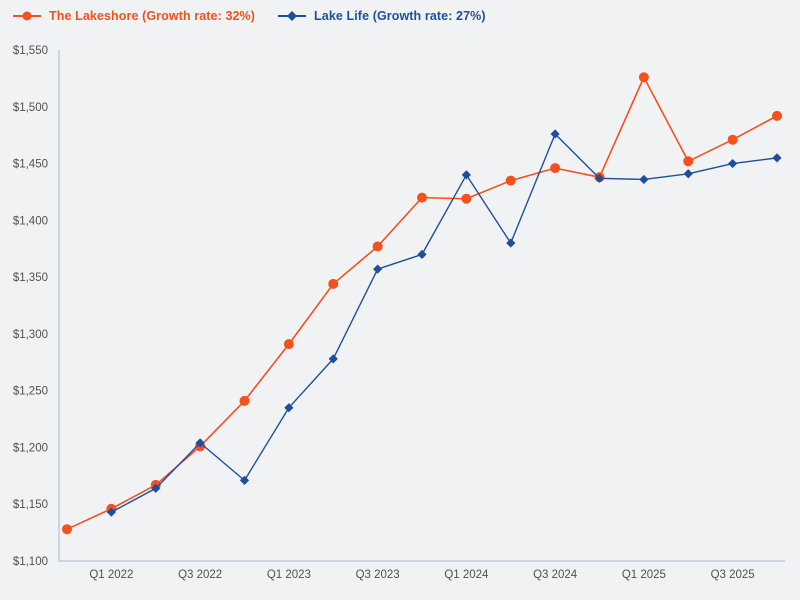  Describe the element at coordinates (200, 575) in the screenshot. I see `x-axis-tick-label: Q3 2022` at that location.